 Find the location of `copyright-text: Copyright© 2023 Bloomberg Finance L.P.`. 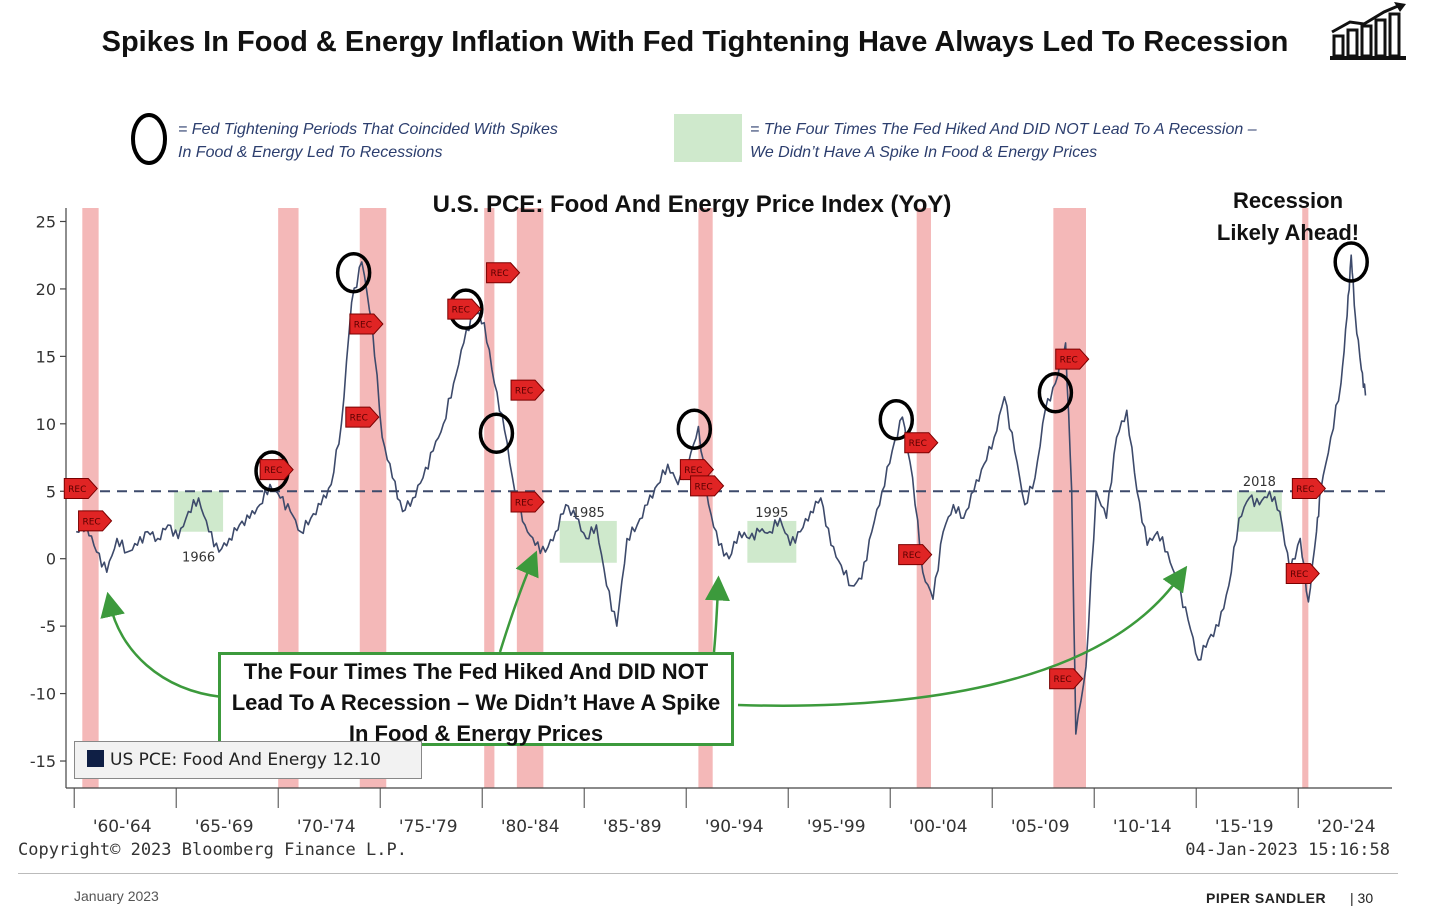

copyright-text: Copyright© 2023 Bloomberg Finance L.P. is located at coordinates (212, 850).